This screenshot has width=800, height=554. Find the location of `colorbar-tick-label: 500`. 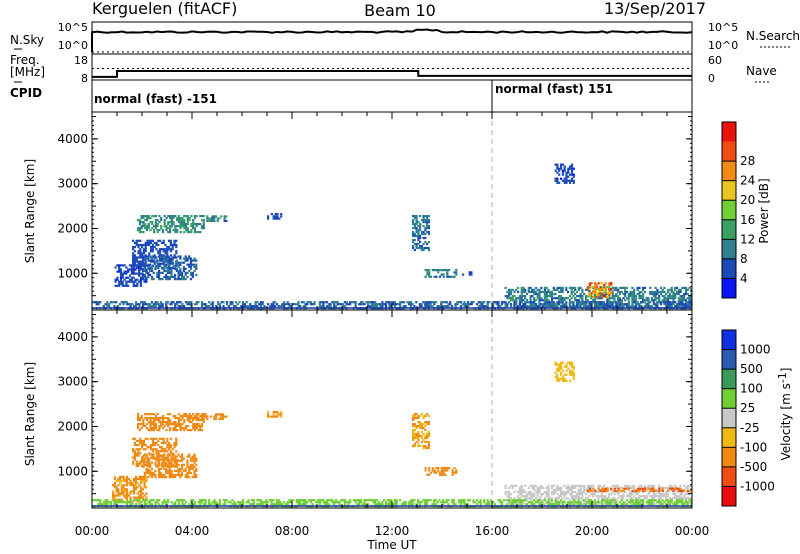

colorbar-tick-label: 500 is located at coordinates (751, 369).